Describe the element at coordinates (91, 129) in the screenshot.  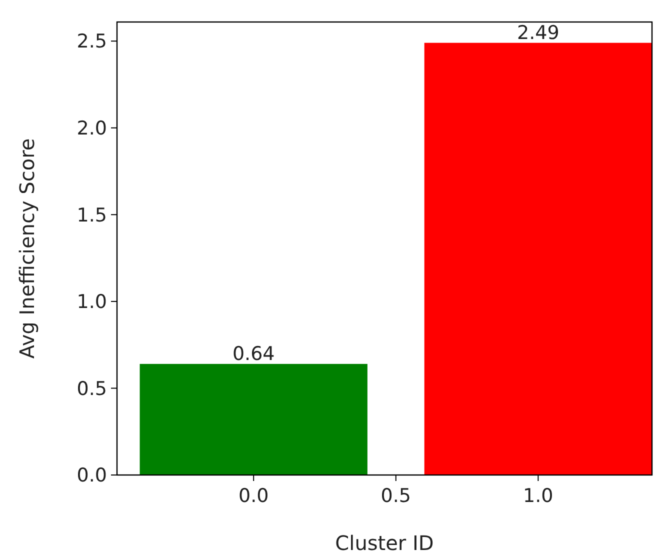
I see `y-tick-label: 2.0` at that location.